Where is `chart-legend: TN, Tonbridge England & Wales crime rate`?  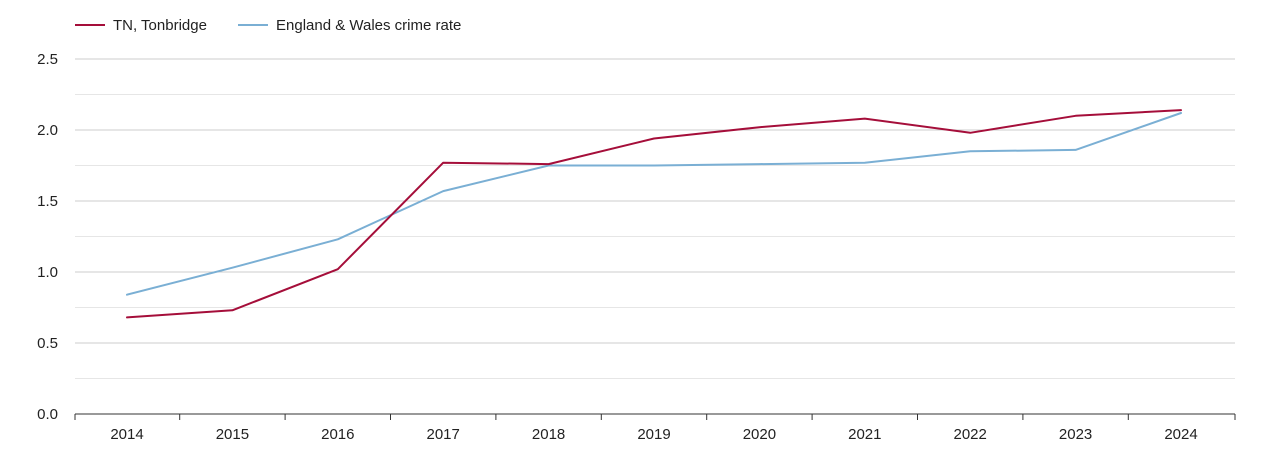 chart-legend: TN, Tonbridge England & Wales crime rate is located at coordinates (268, 25).